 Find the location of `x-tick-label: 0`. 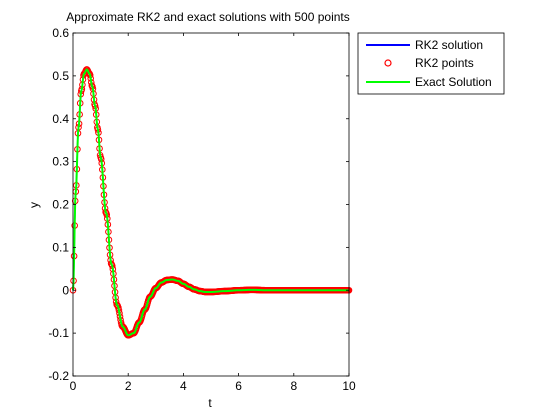

x-tick-label: 0 is located at coordinates (73, 386).